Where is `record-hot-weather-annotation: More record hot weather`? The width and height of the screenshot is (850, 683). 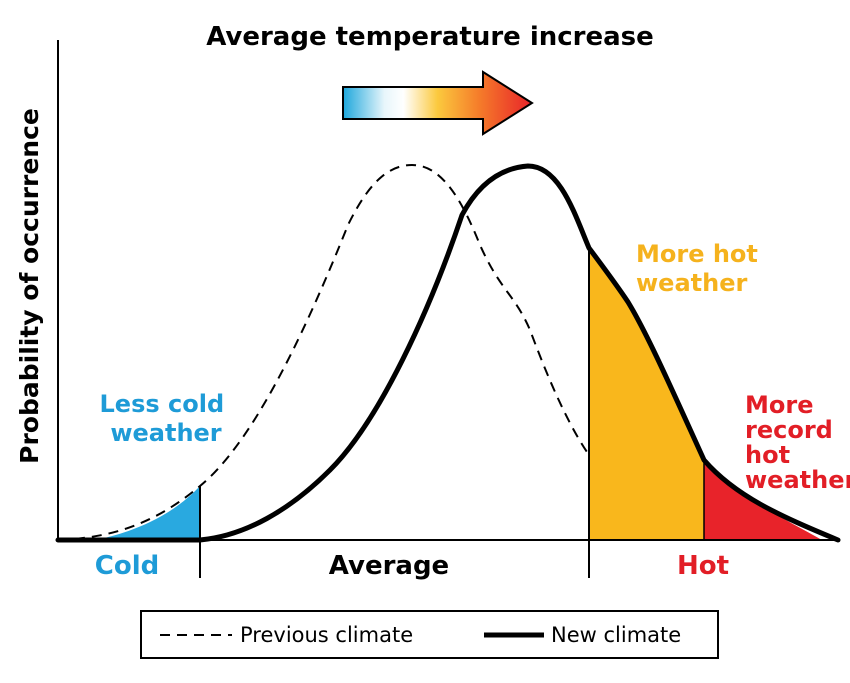
record-hot-weather-annotation: More record hot weather is located at coordinates (797, 442).